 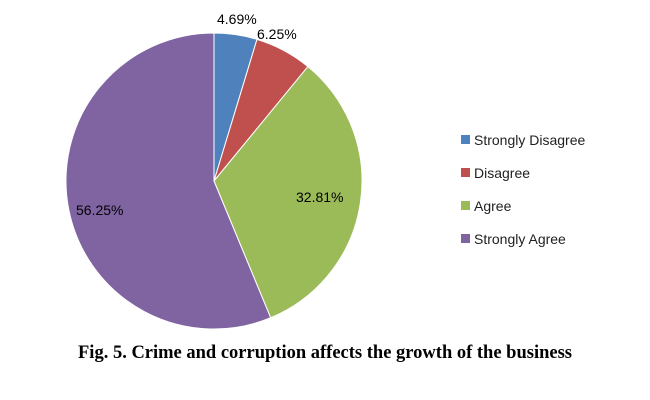 What do you see at coordinates (502, 172) in the screenshot?
I see `legend-label: Disagree` at bounding box center [502, 172].